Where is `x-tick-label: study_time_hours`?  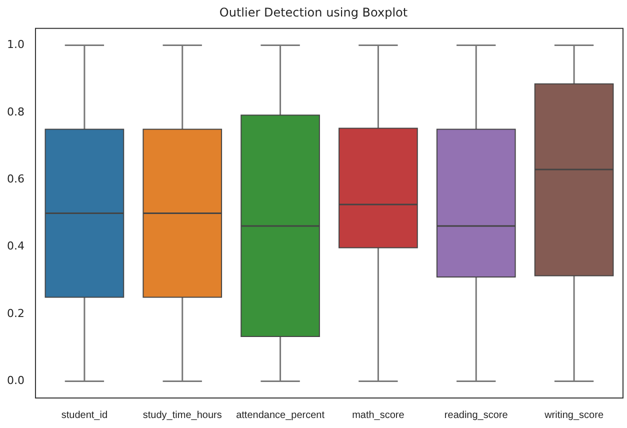 x-tick-label: study_time_hours is located at coordinates (182, 415).